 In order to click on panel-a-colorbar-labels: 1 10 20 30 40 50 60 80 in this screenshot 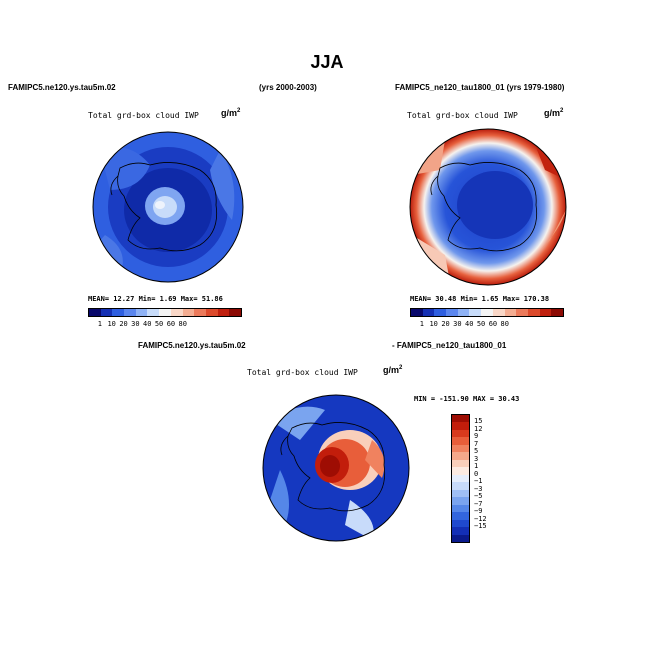, I will do `click(165, 325)`.